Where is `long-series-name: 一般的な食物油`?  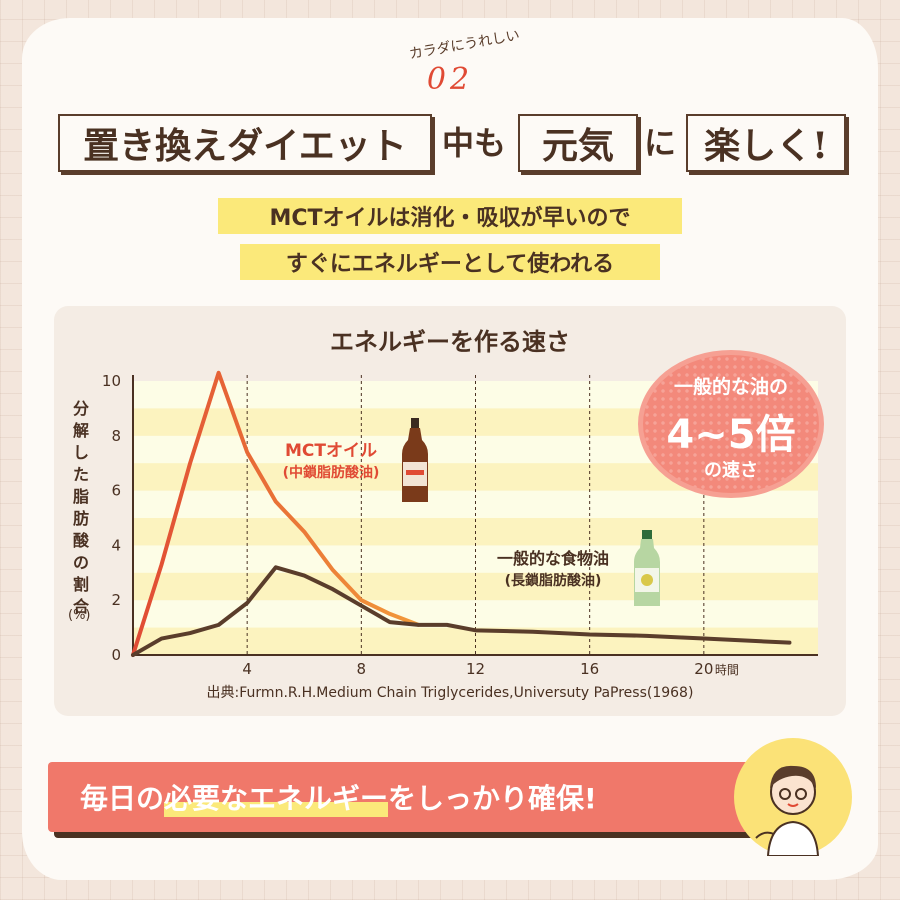
long-series-name: 一般的な食物油 is located at coordinates (552, 558).